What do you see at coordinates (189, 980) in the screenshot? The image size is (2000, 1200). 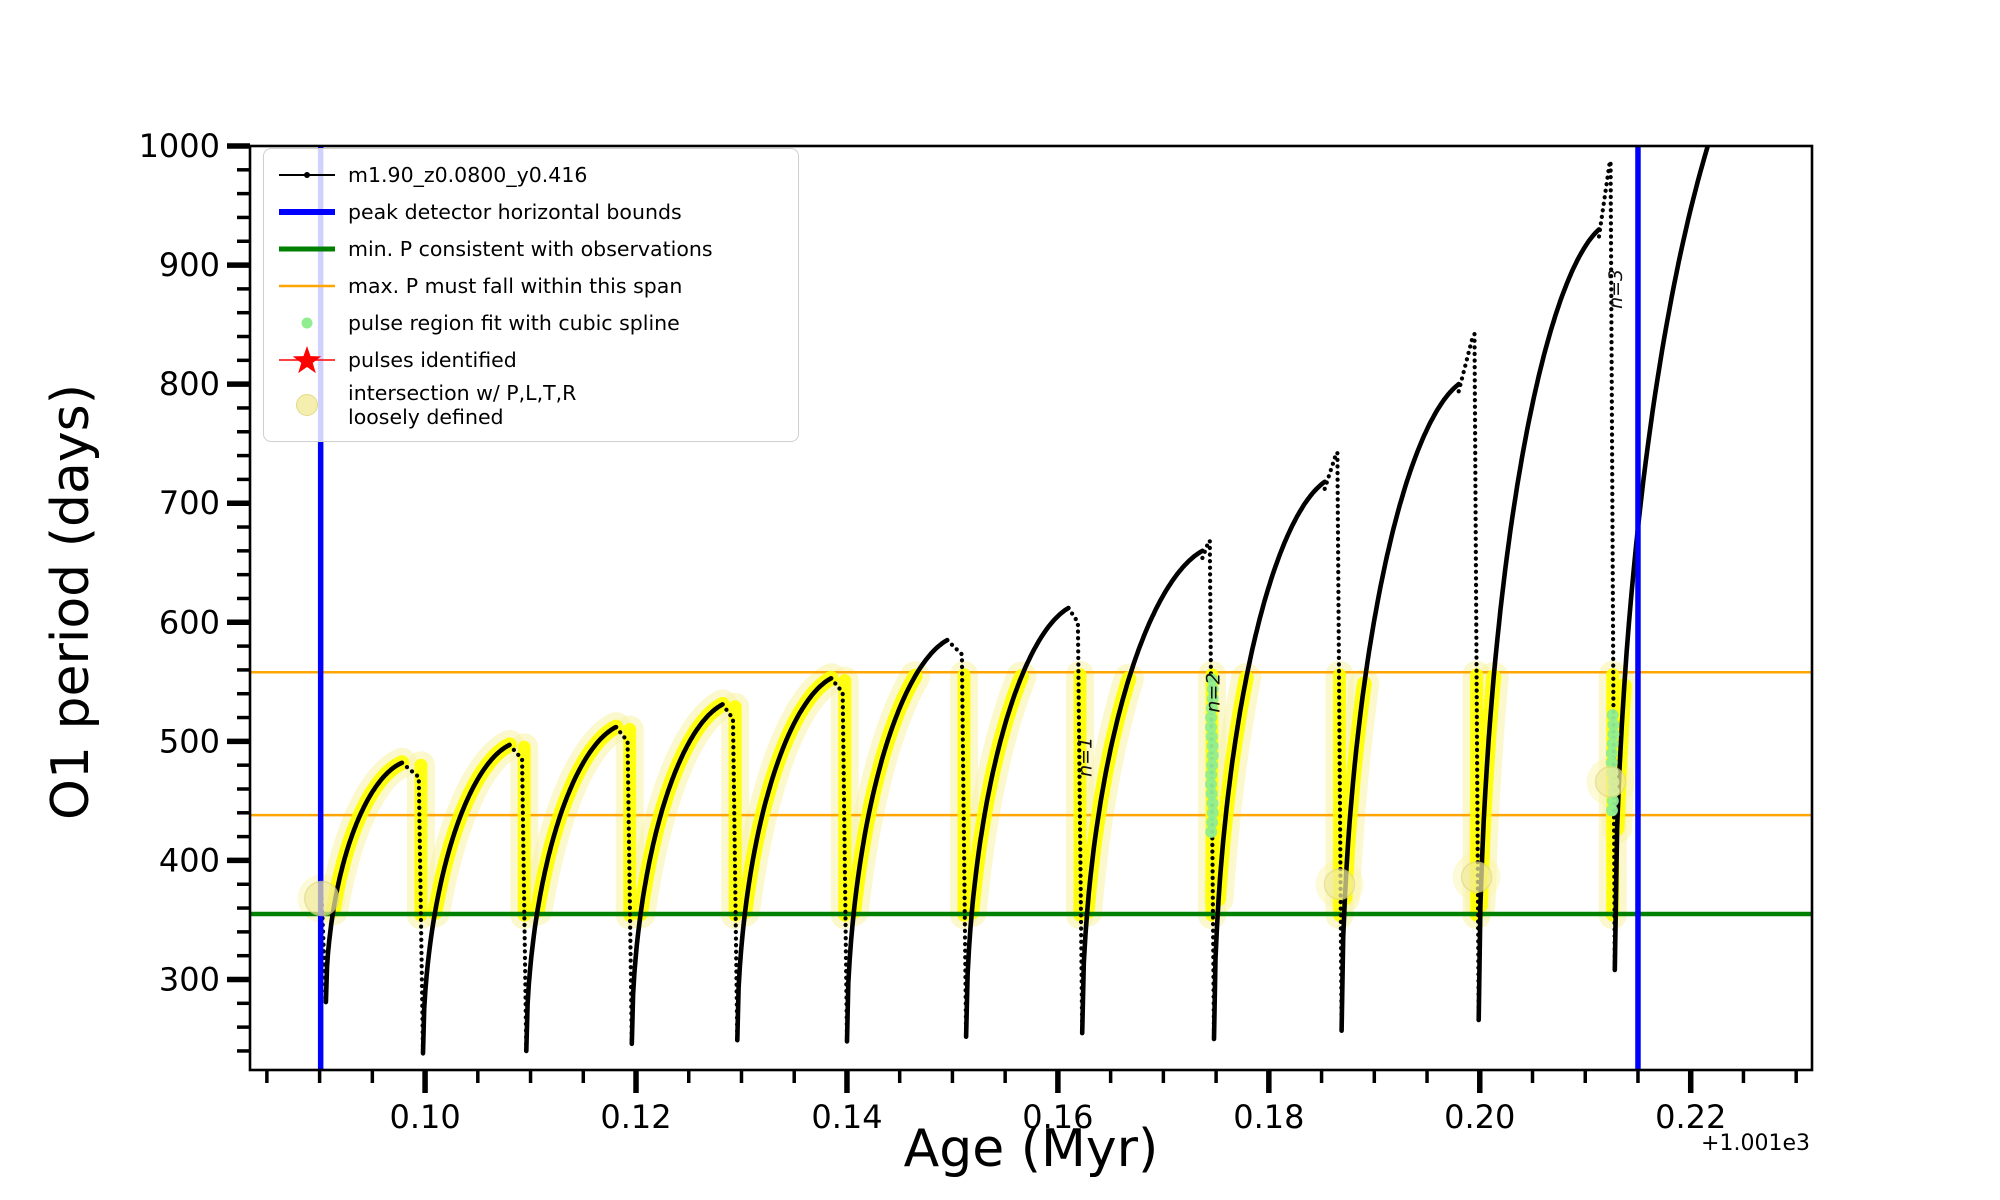 I see `svg-text: 300` at bounding box center [189, 980].